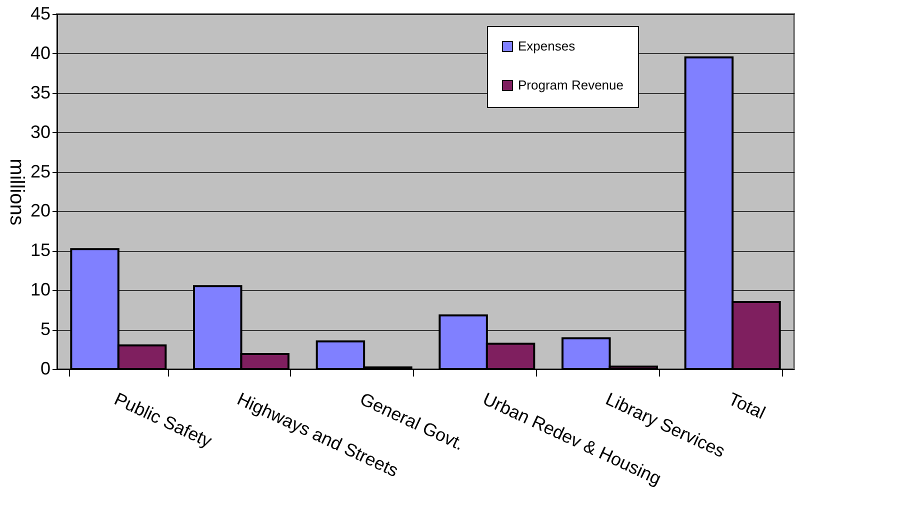 The width and height of the screenshot is (914, 520). I want to click on legend-label: Program Revenue, so click(571, 85).